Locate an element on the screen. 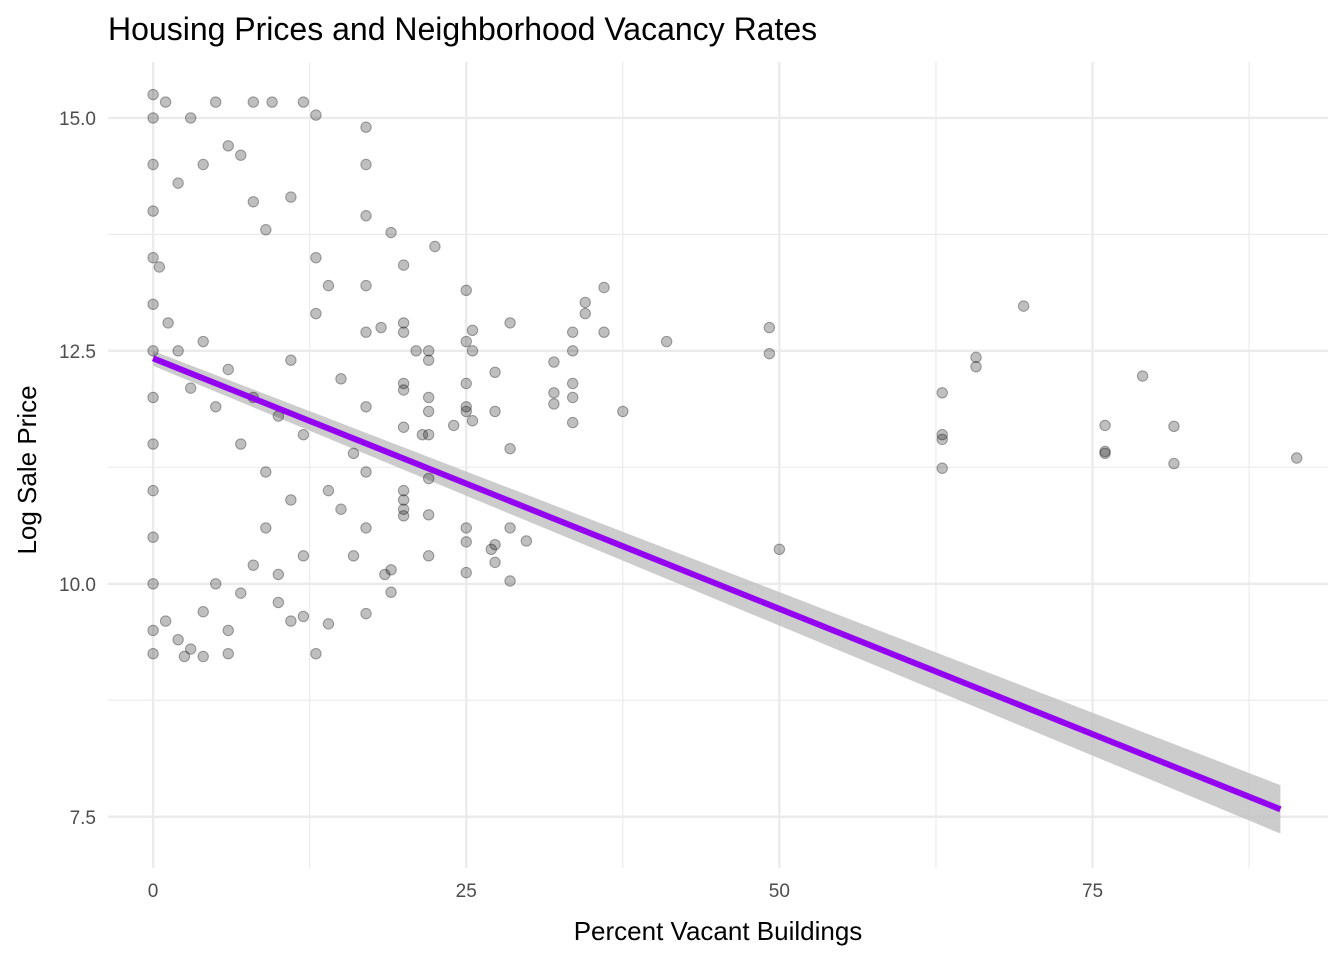  y-axis-ticks: 7.5 10.0 12.5 15.0 is located at coordinates (77, 469).